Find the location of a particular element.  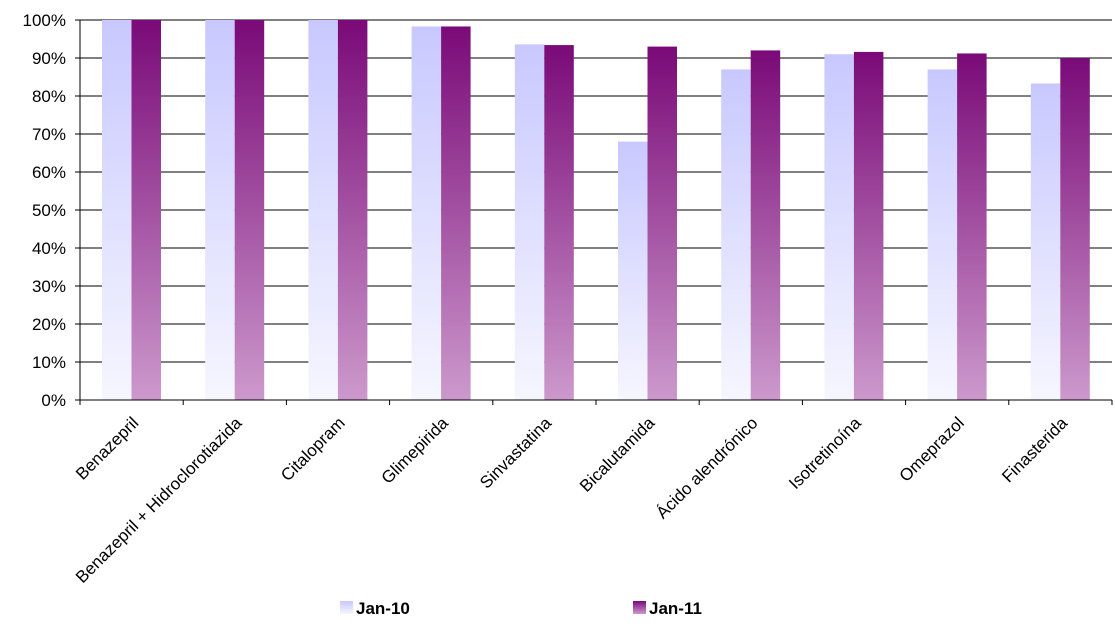

x-category-label: Finasterida is located at coordinates (1034, 449).